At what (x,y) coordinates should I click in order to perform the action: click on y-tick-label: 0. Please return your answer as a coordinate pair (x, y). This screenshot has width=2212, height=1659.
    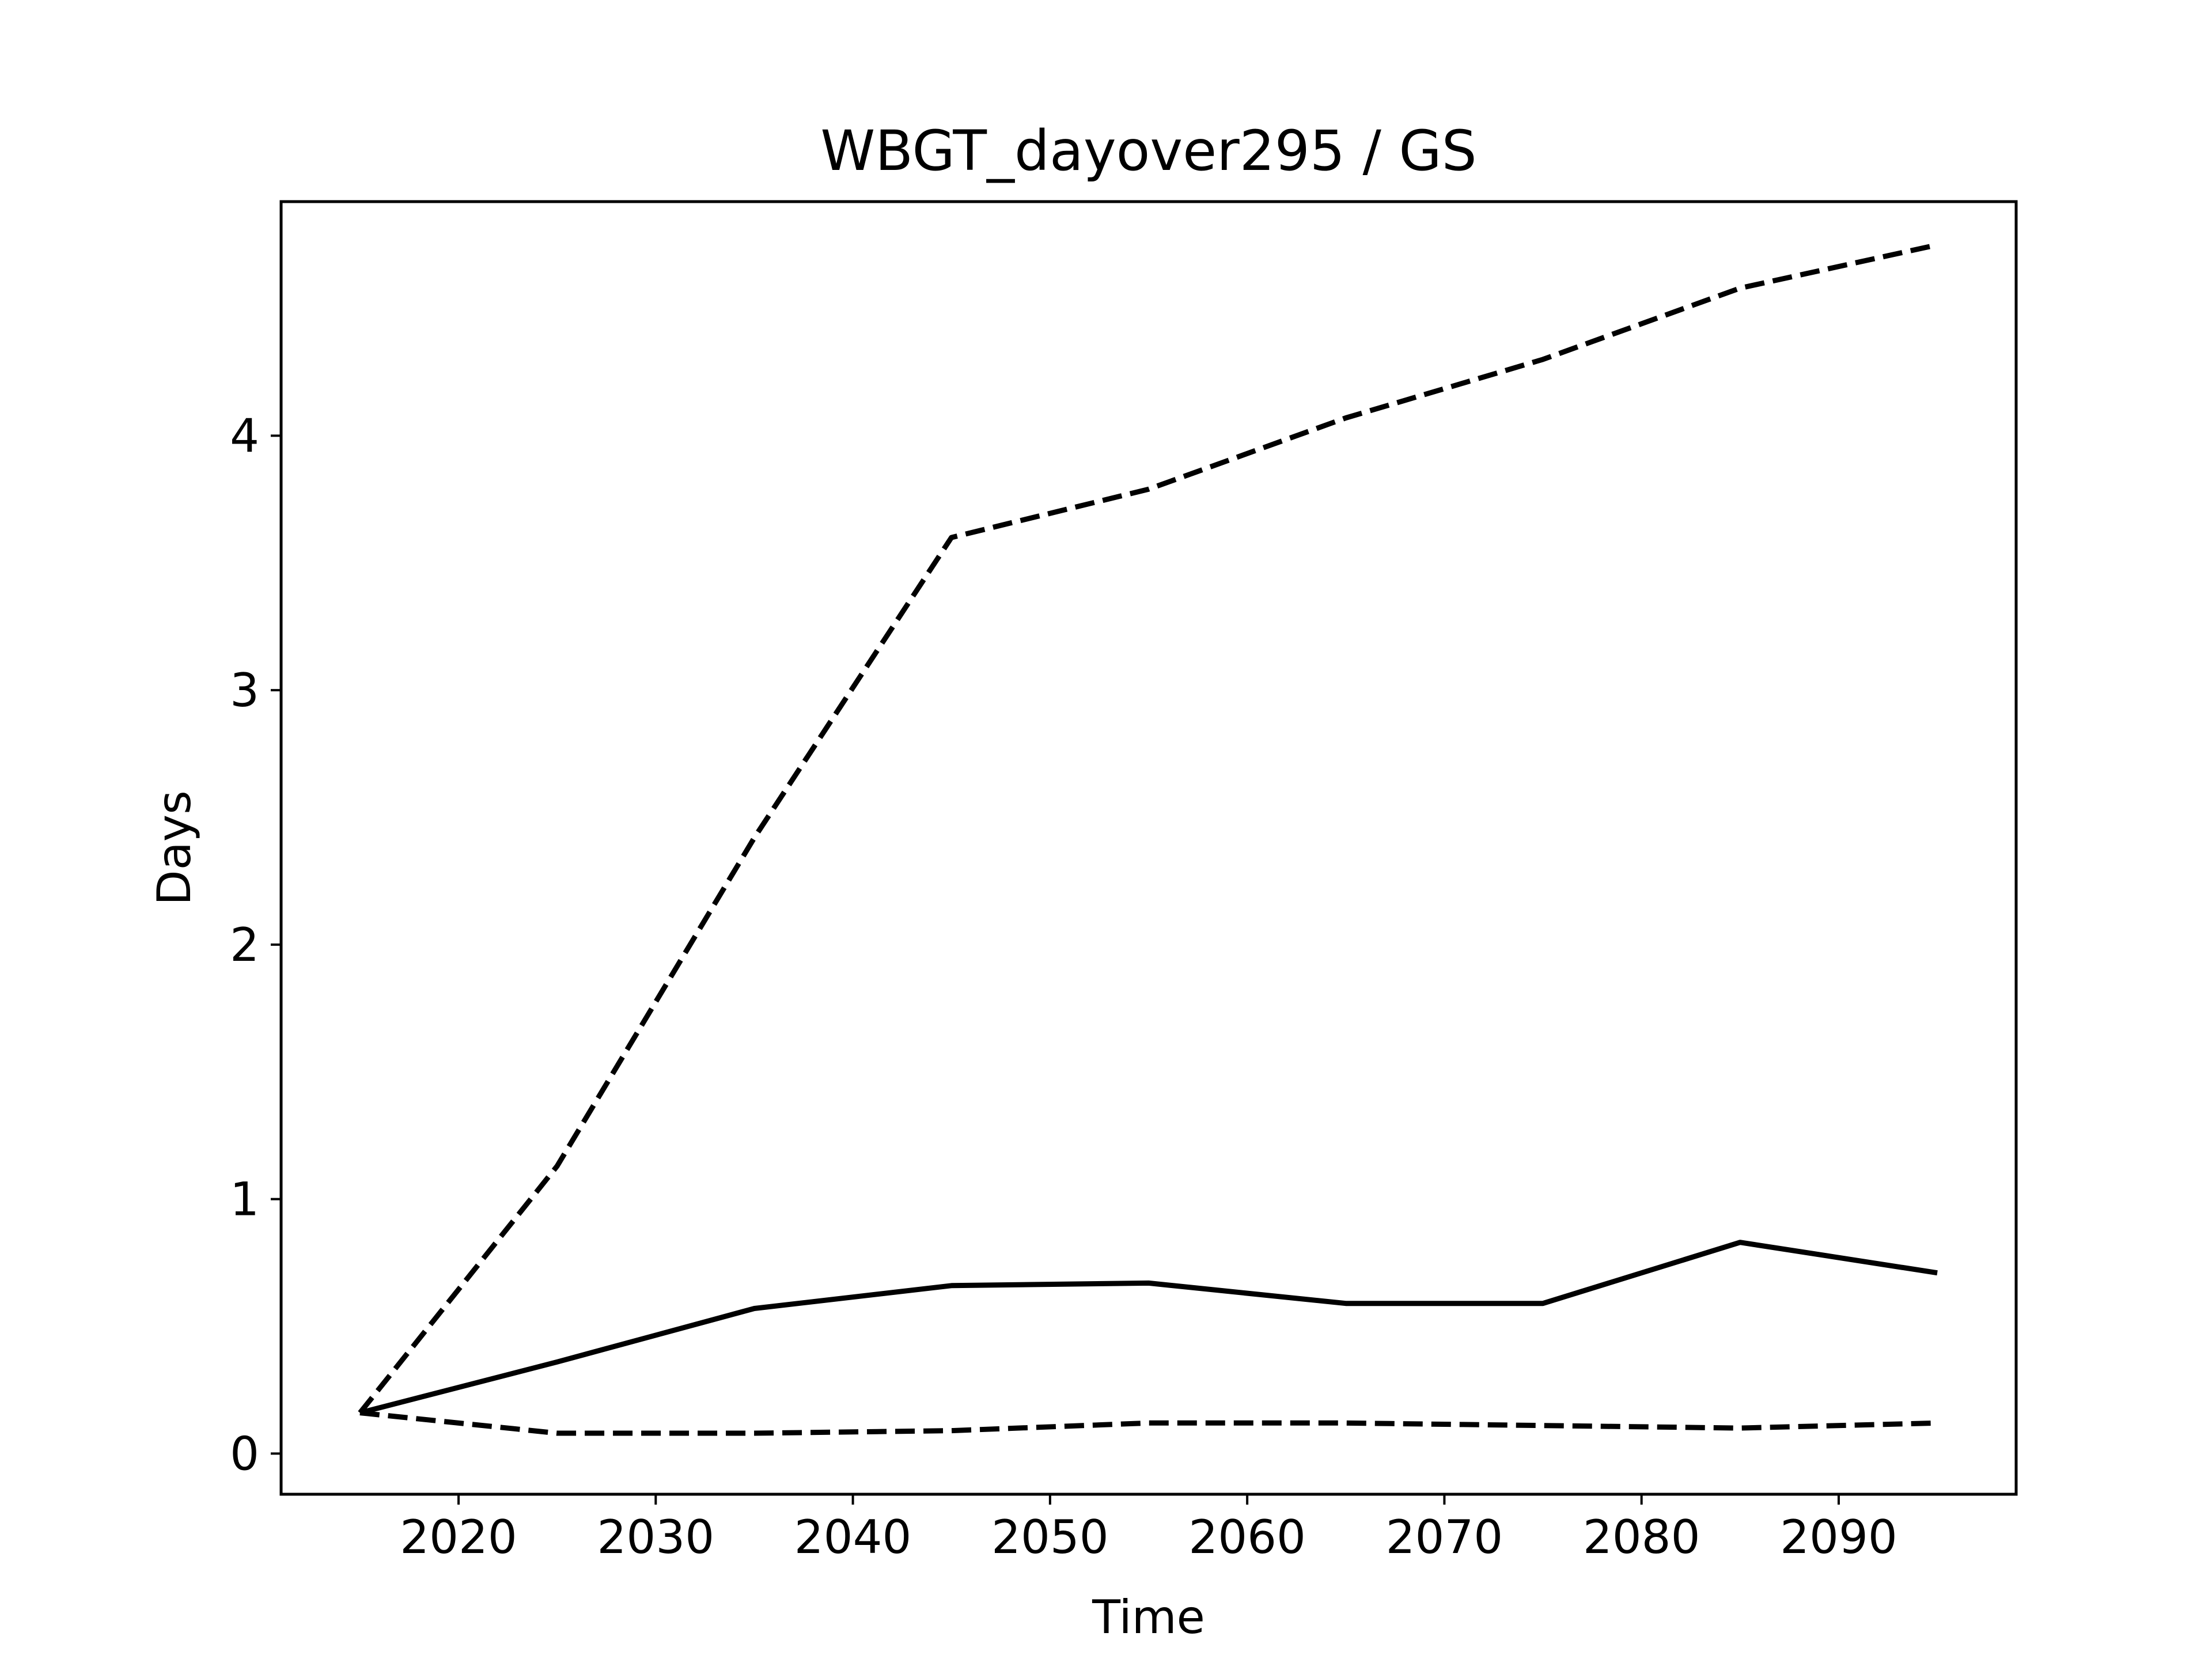
    Looking at the image, I should click on (244, 1453).